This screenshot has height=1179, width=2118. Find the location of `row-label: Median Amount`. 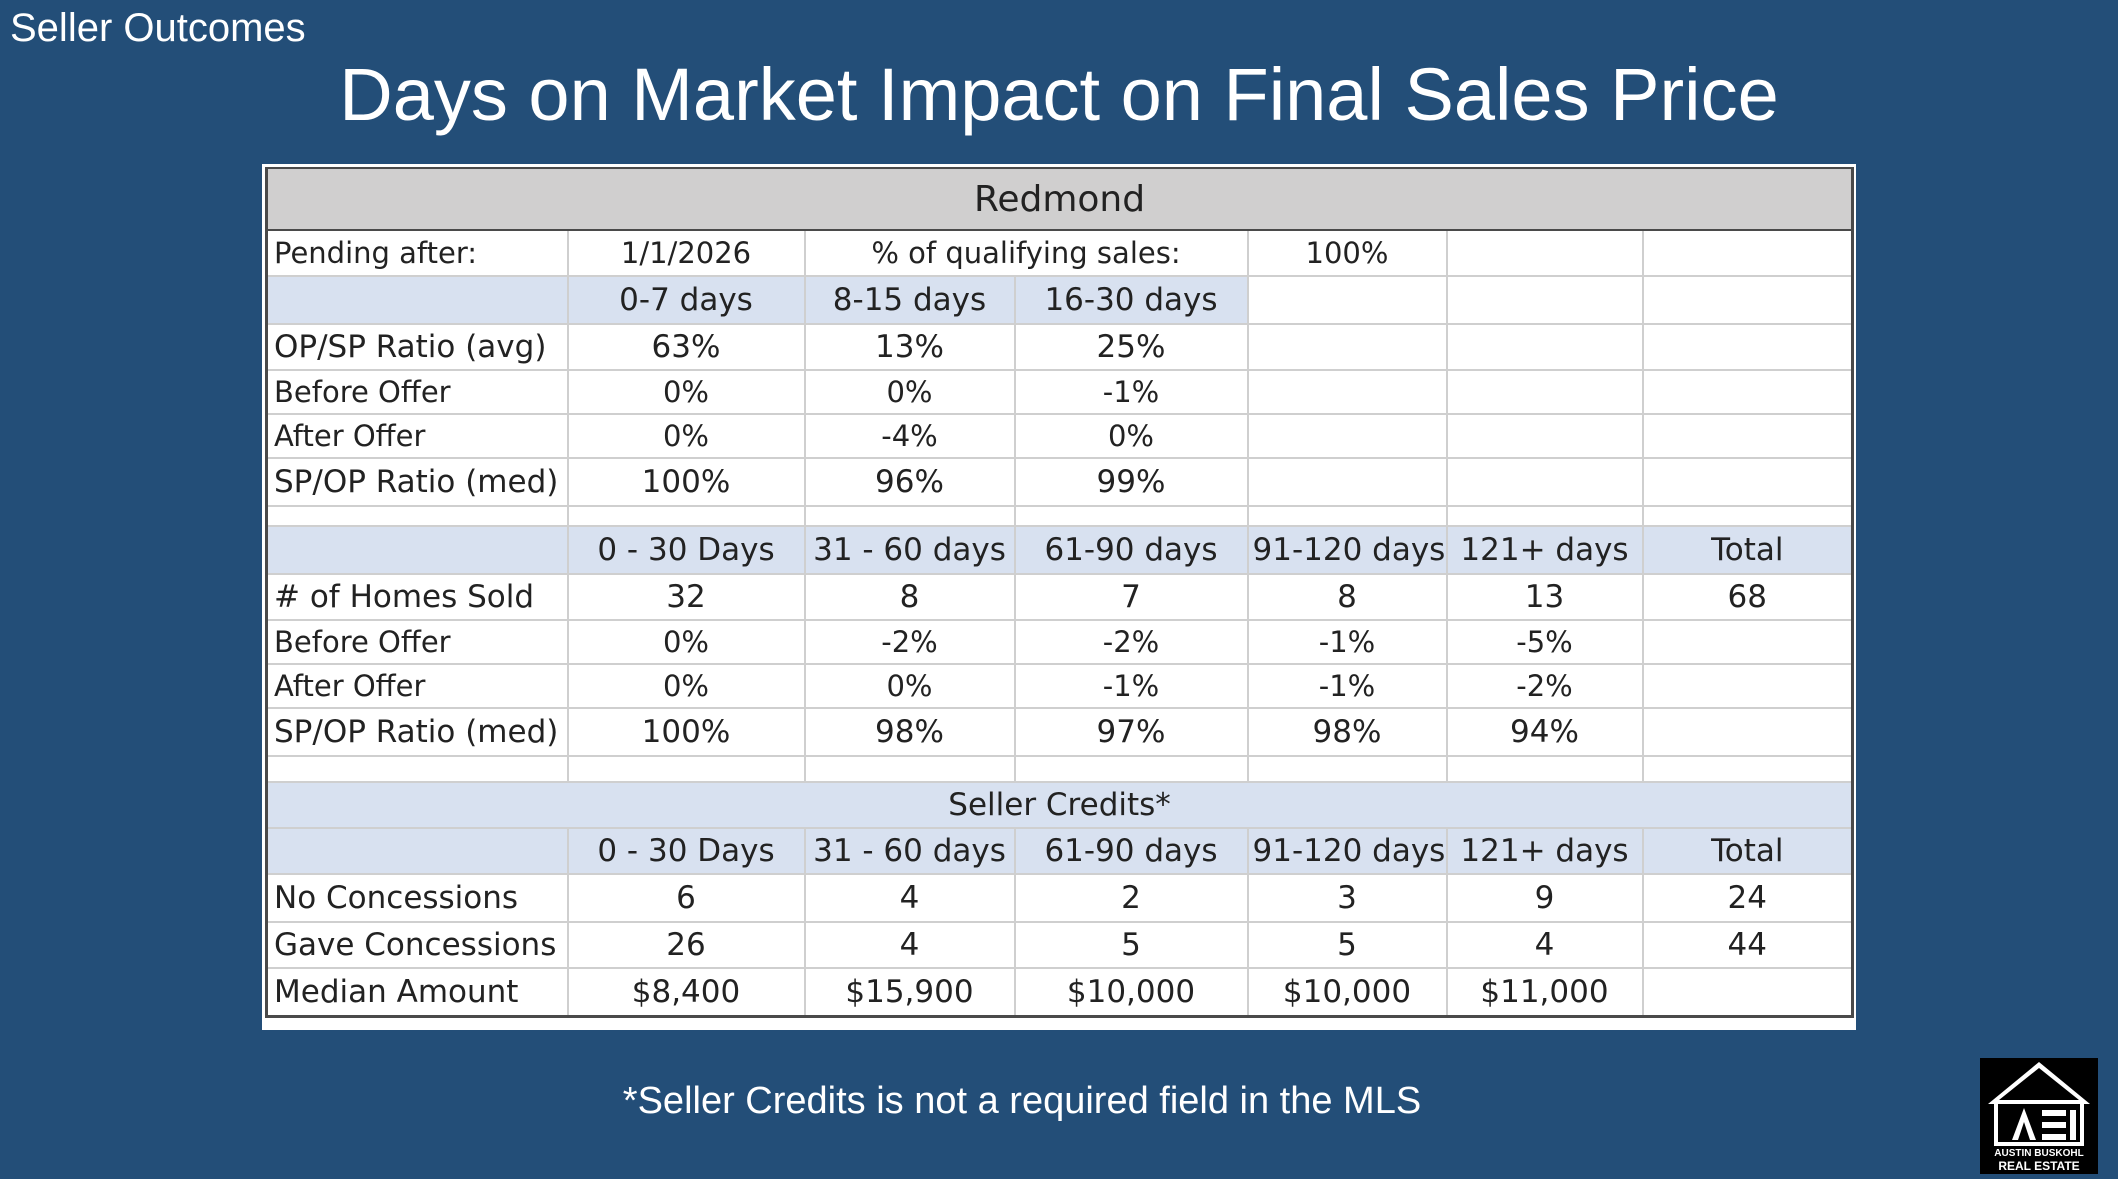

row-label: Median Amount is located at coordinates (417, 992).